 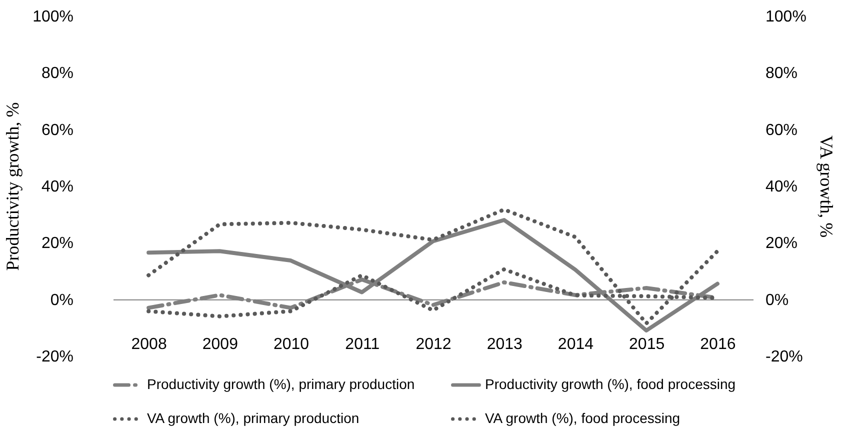 I want to click on x-tick-label: 2011, so click(x=362, y=344).